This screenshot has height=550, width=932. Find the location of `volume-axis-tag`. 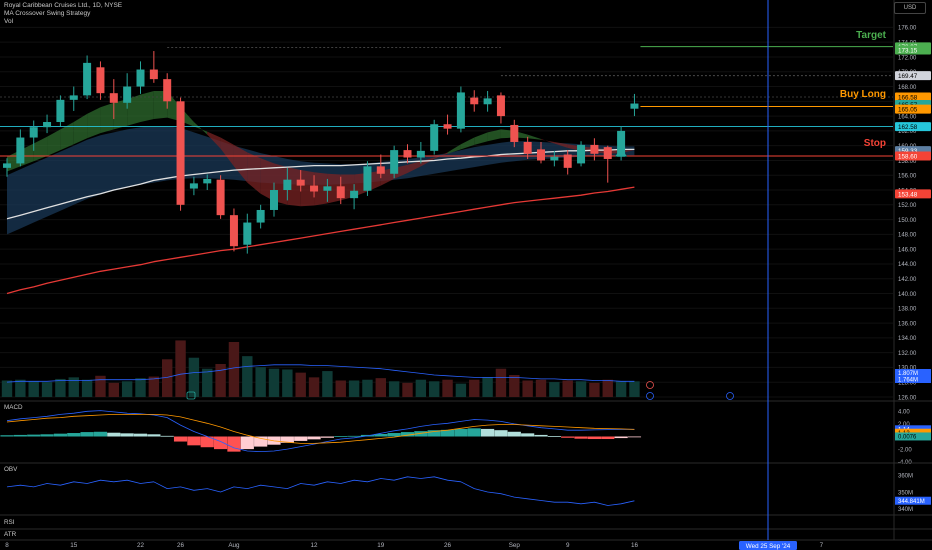

volume-axis-tag is located at coordinates (913, 373).